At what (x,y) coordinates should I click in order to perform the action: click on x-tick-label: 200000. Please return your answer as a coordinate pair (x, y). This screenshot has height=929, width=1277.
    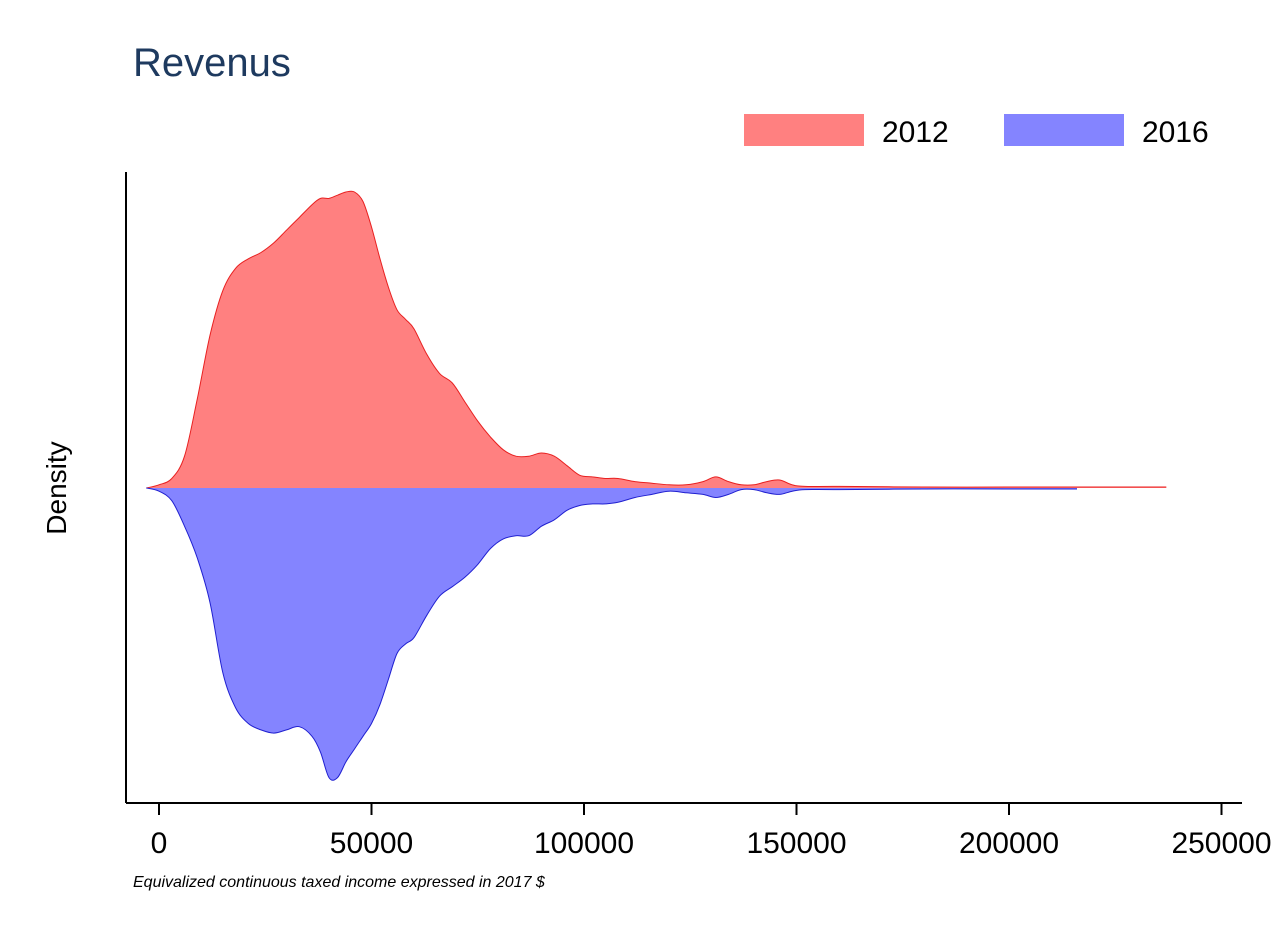
    Looking at the image, I should click on (1009, 843).